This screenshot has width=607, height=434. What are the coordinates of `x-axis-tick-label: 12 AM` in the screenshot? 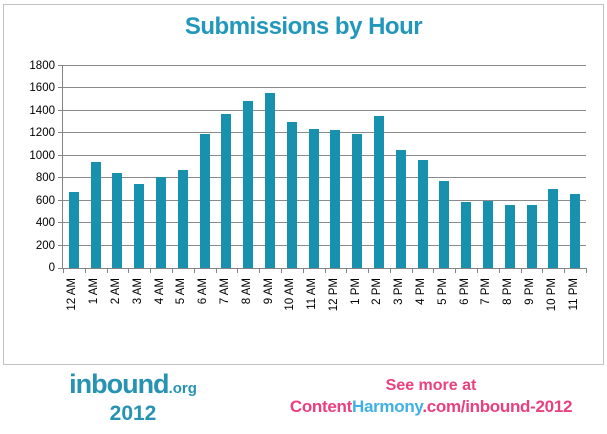 It's located at (72, 294).